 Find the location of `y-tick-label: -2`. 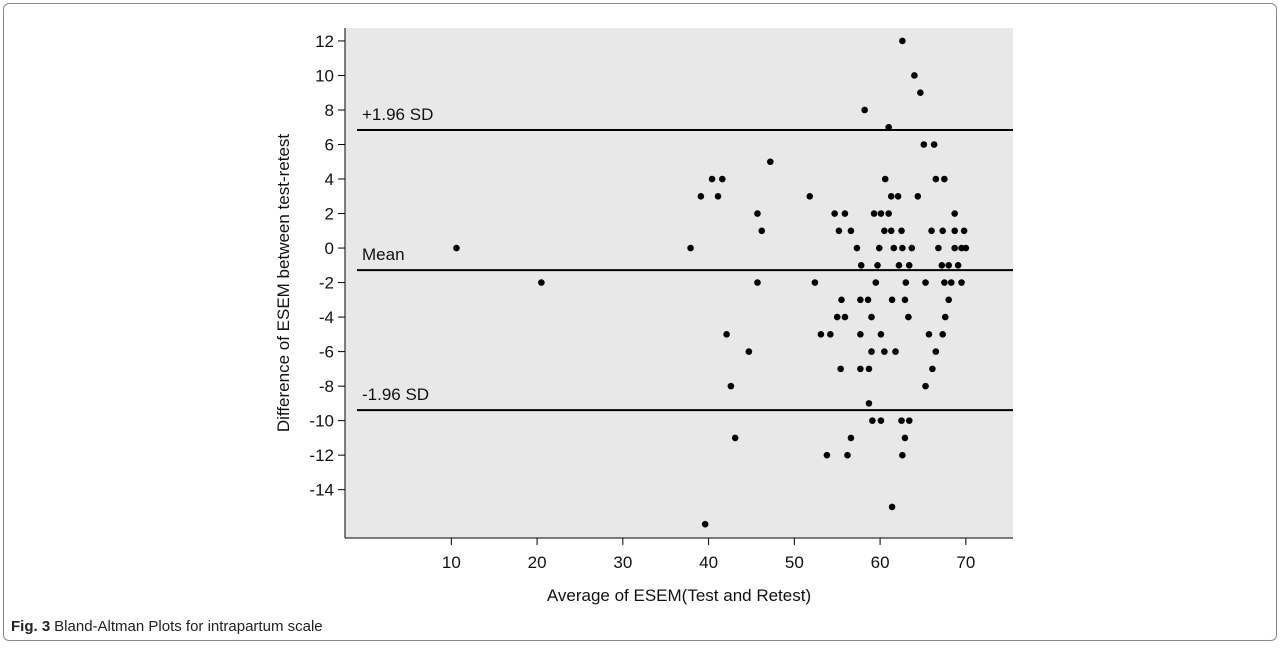

y-tick-label: -2 is located at coordinates (326, 283).